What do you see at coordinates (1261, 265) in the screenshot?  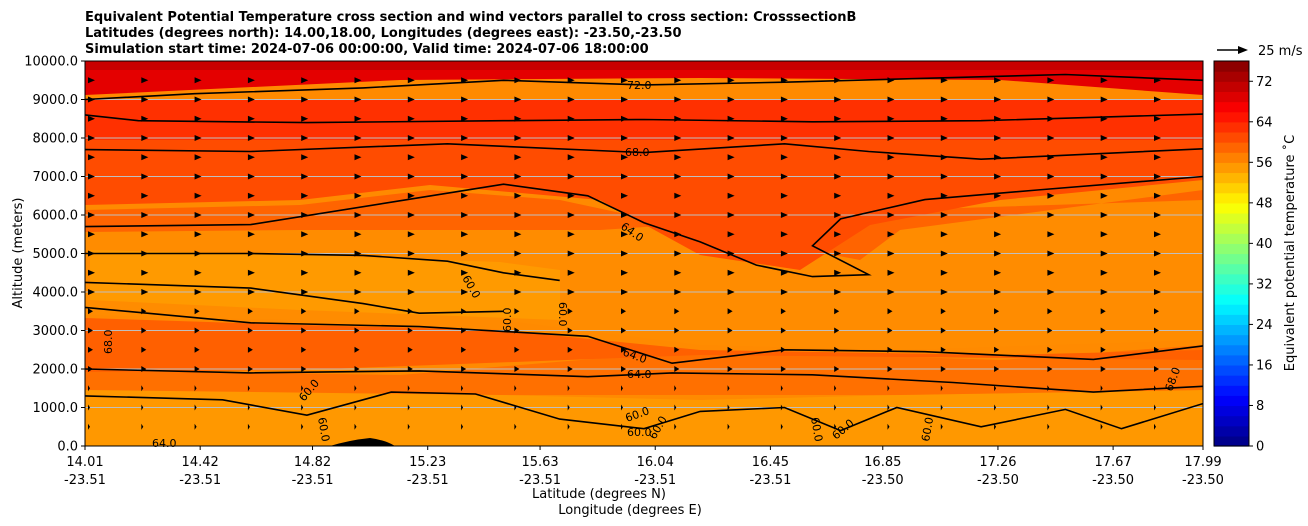 I see `colorbar-ticks: 0 8 16 24 32 40 48 56 64 72` at bounding box center [1261, 265].